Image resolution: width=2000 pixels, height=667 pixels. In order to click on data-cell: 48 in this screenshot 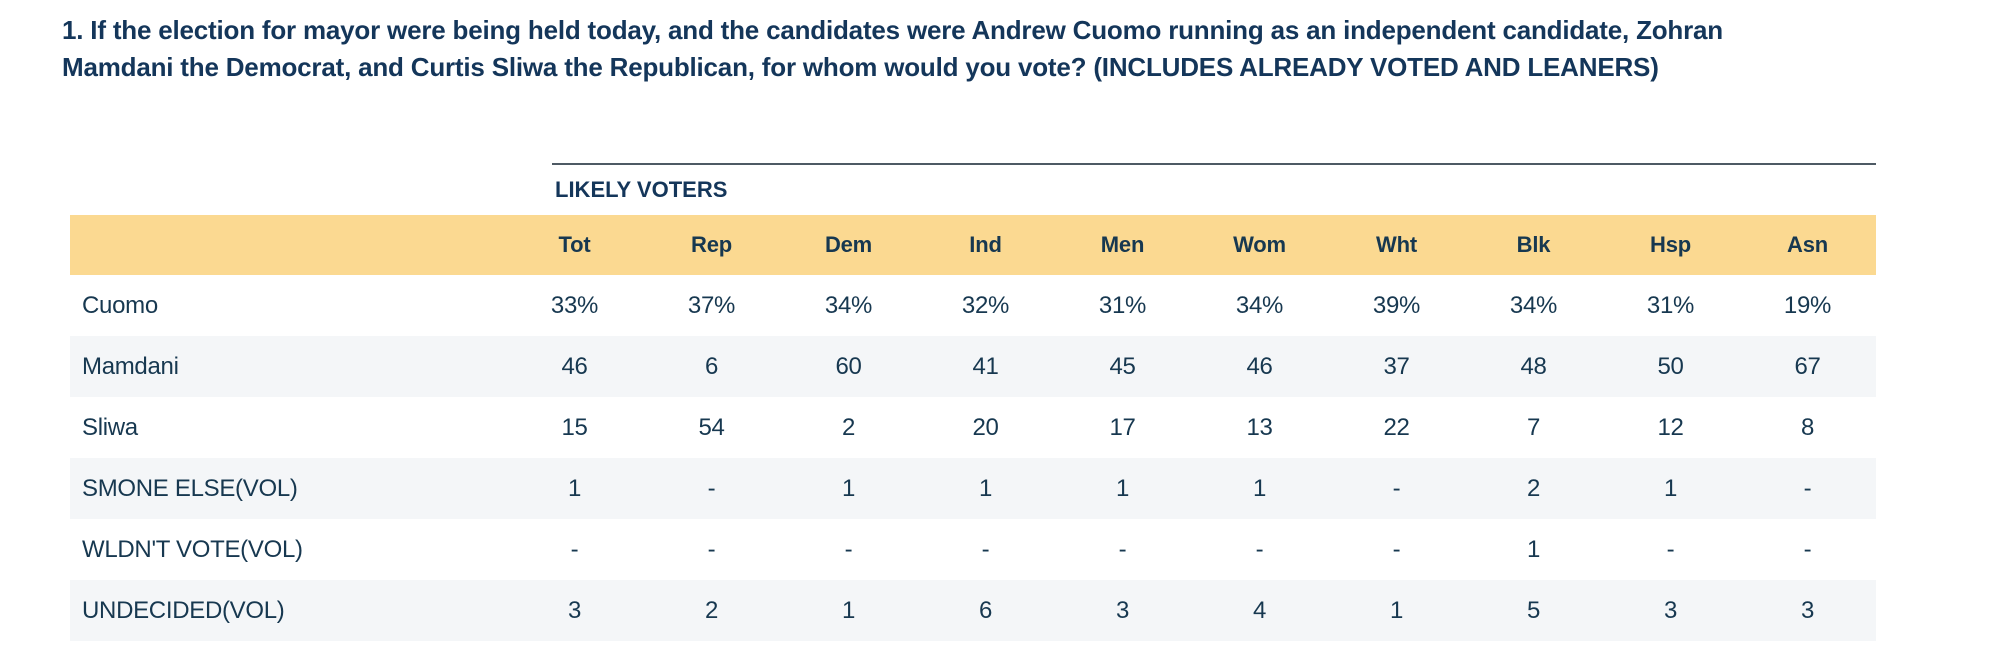, I will do `click(1533, 366)`.